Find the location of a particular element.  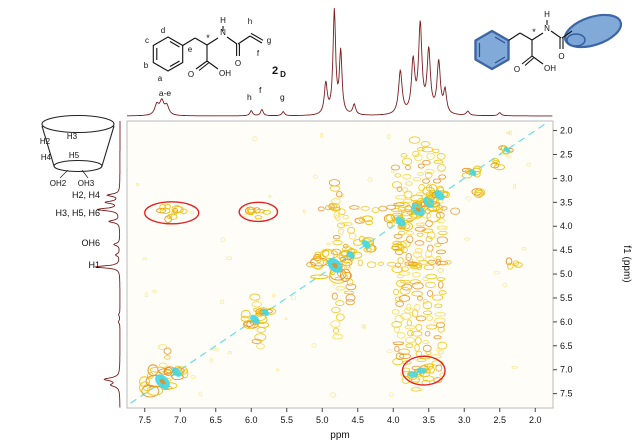

phenyl-inner-bonds is located at coordinates (492, 50).